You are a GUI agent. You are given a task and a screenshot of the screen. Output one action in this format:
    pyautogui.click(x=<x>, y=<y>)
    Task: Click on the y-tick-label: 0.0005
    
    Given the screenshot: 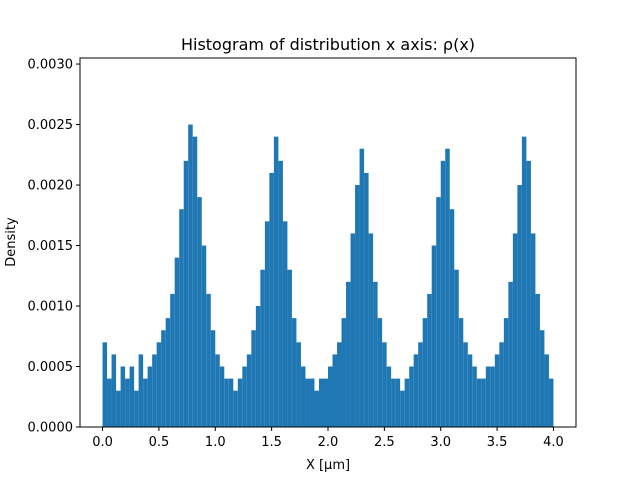 What is the action you would take?
    pyautogui.click(x=51, y=367)
    